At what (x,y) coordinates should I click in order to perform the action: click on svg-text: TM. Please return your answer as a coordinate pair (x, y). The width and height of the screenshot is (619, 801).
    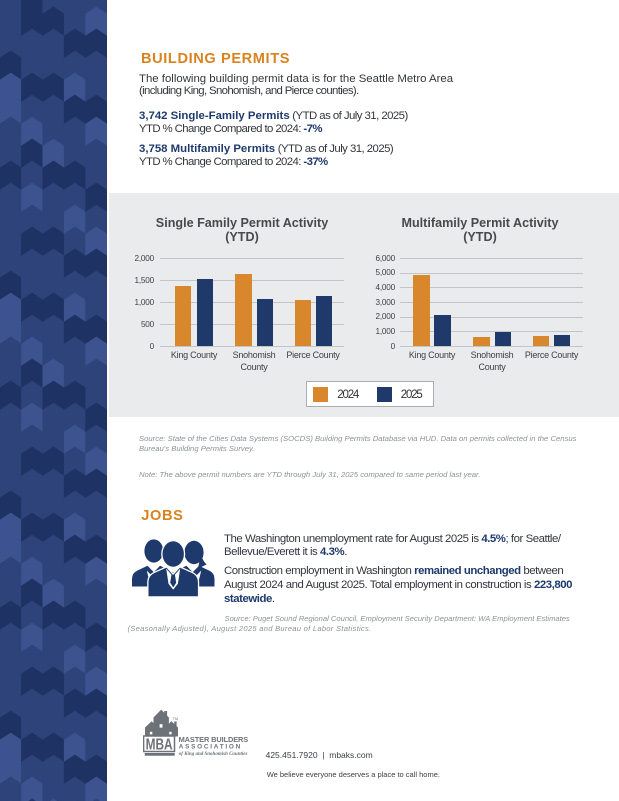
    Looking at the image, I should click on (175, 719).